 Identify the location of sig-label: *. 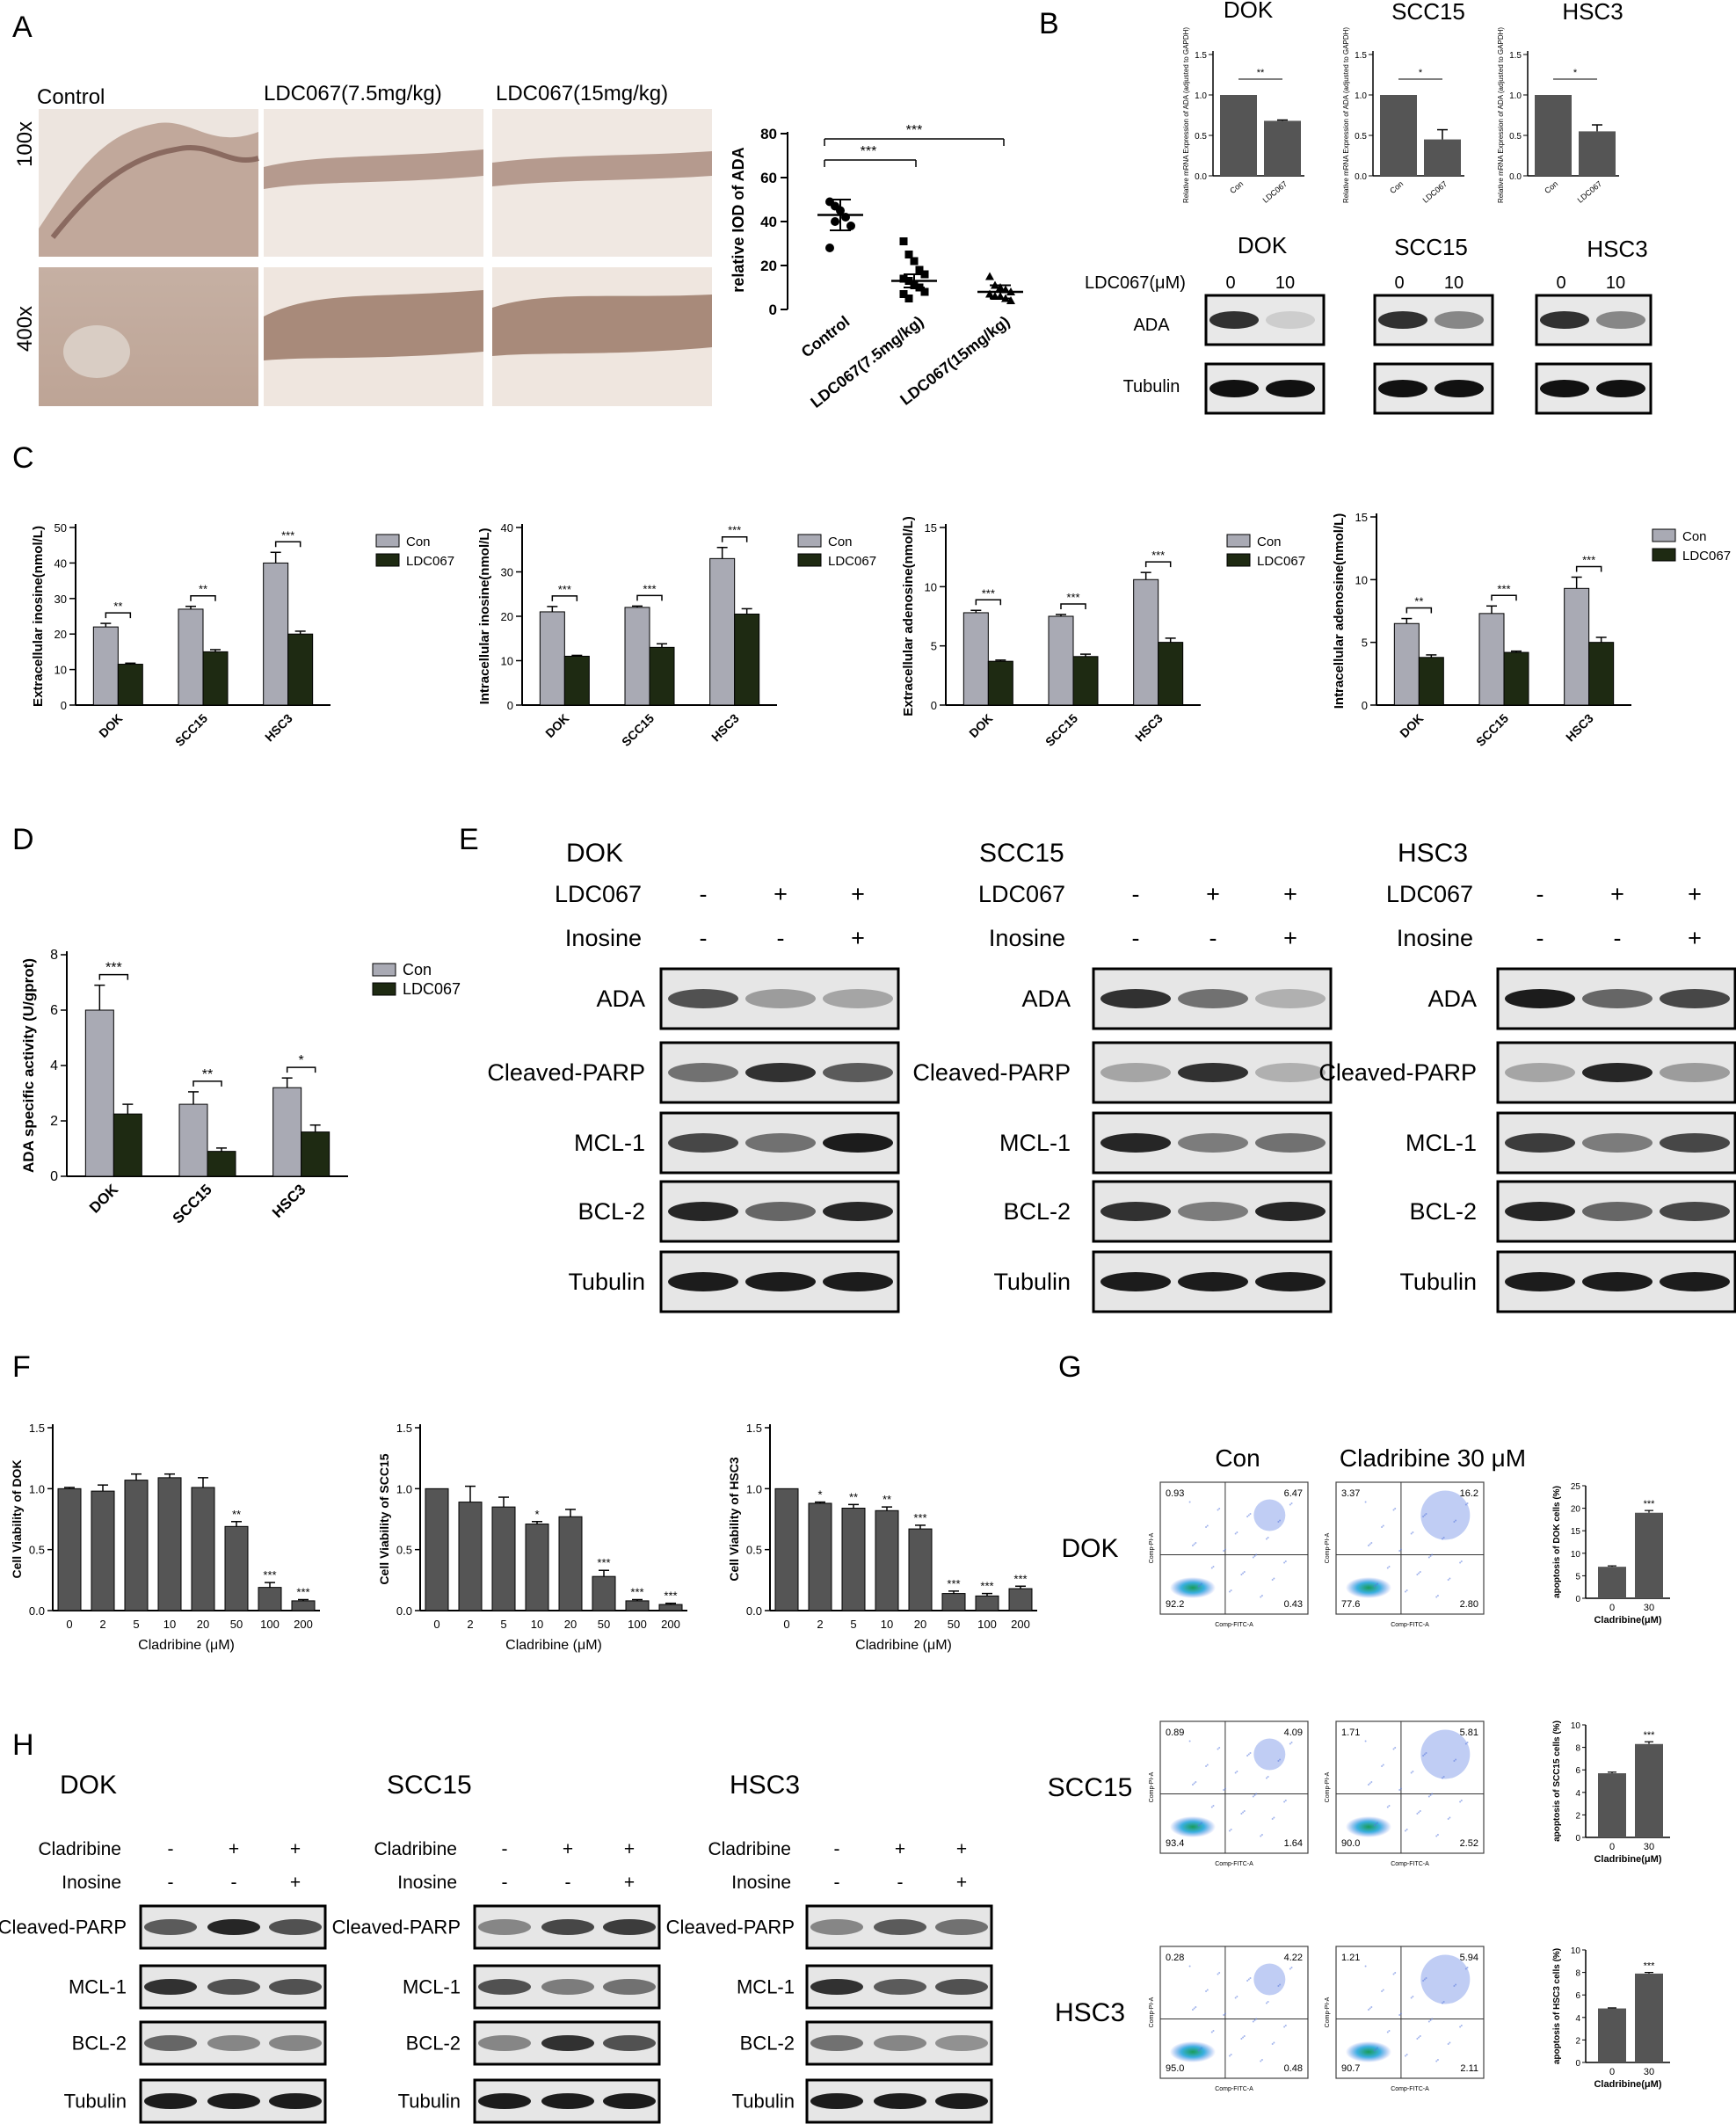
(820, 1495).